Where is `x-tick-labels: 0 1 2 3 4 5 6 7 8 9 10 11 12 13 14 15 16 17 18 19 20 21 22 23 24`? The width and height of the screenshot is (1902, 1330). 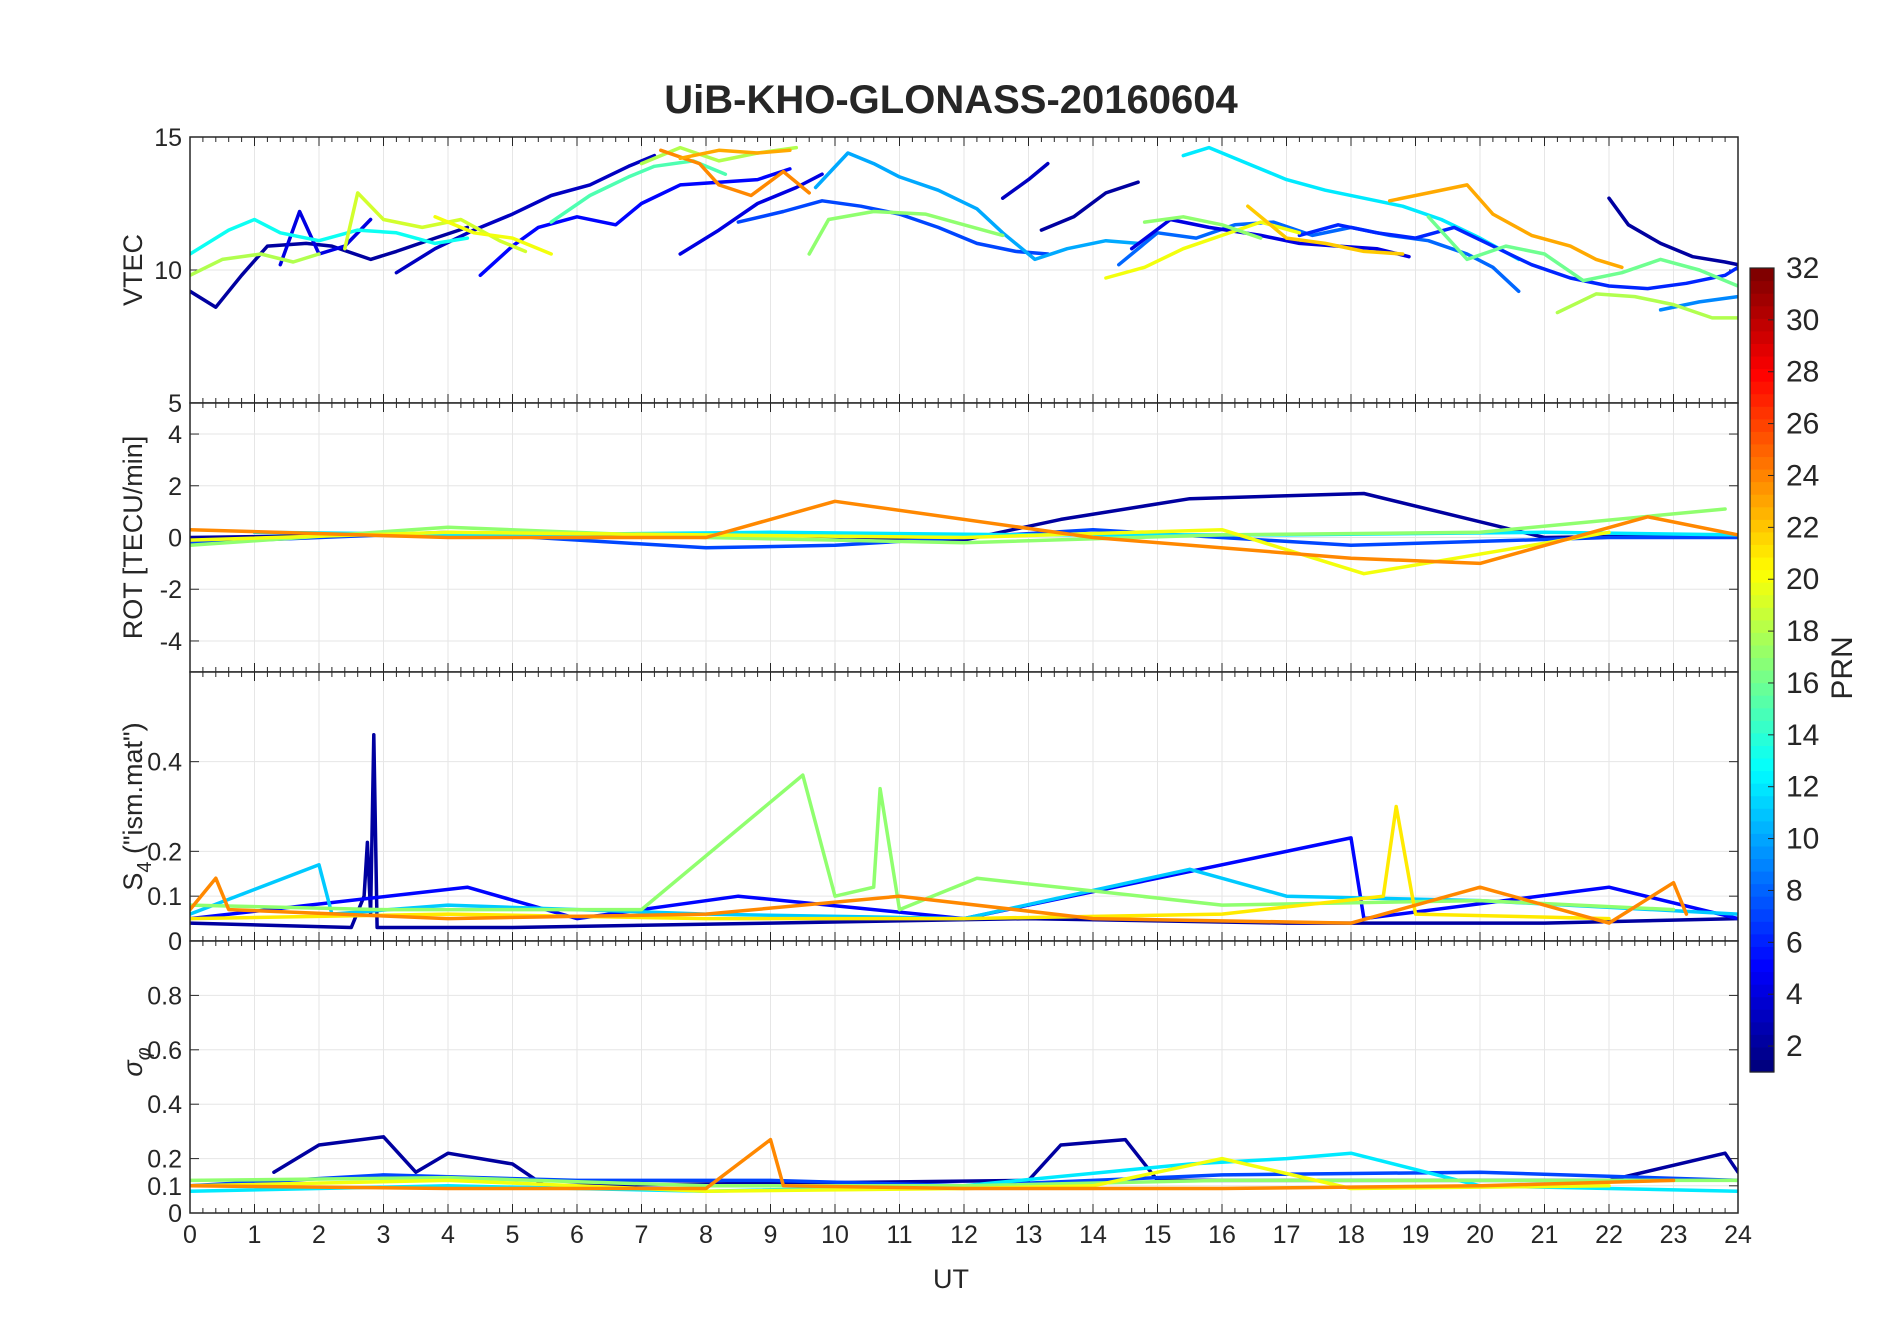
x-tick-labels: 0 1 2 3 4 5 6 7 8 9 10 11 12 13 14 15 16 17 18 19 20 21 22 23 24 is located at coordinates (967, 1235).